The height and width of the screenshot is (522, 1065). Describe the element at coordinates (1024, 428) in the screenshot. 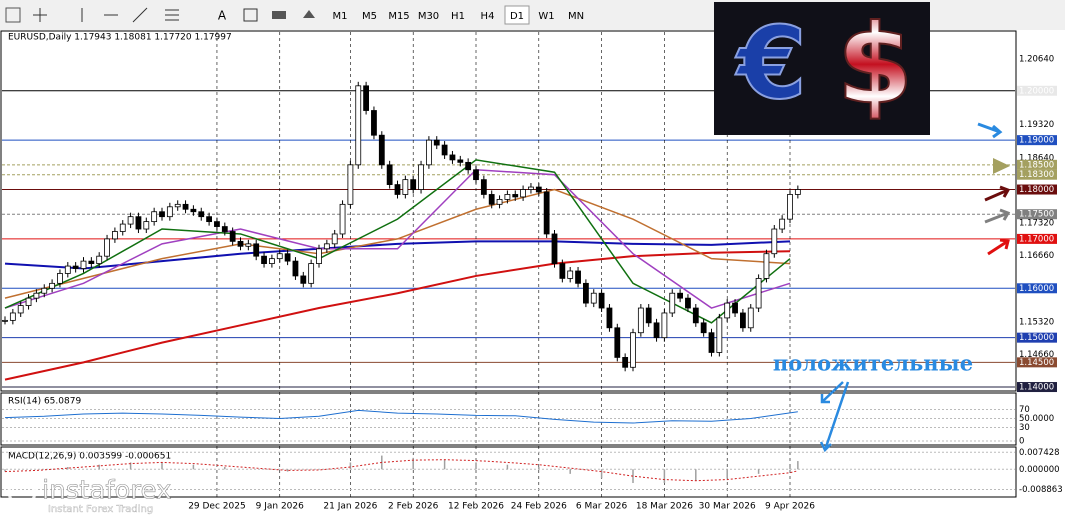

I see `y-tick-label: 30` at that location.